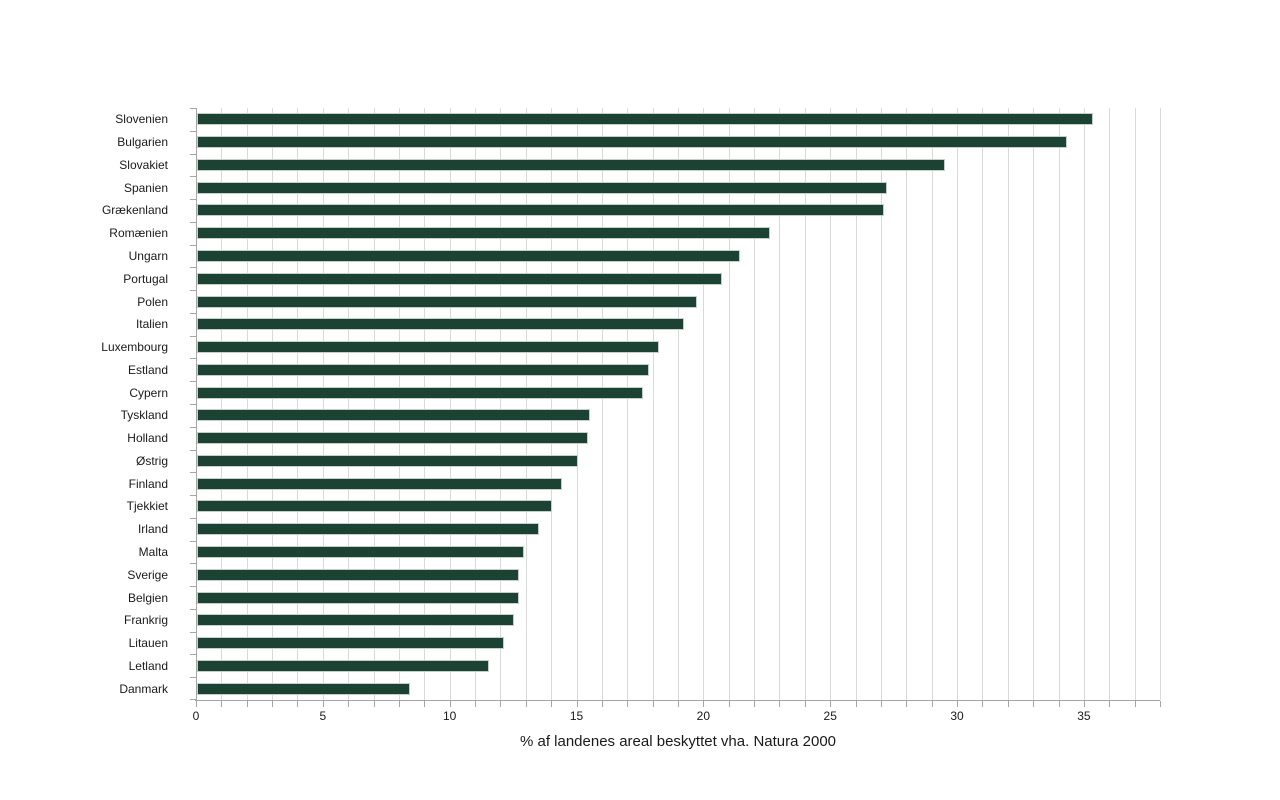 This screenshot has width=1280, height=800. Describe the element at coordinates (148, 665) in the screenshot. I see `category-label: Letland` at that location.